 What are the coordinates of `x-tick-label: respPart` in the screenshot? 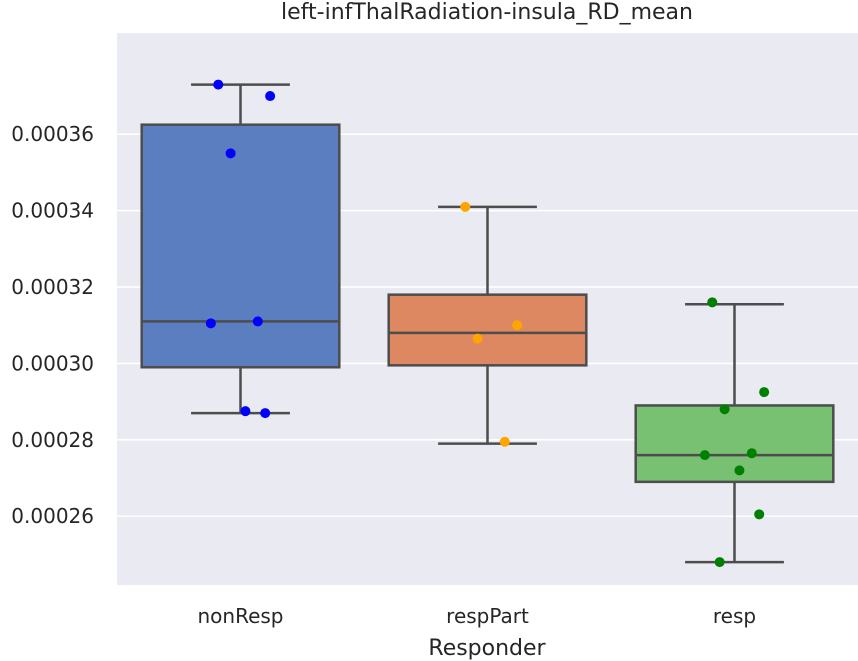 It's located at (487, 616).